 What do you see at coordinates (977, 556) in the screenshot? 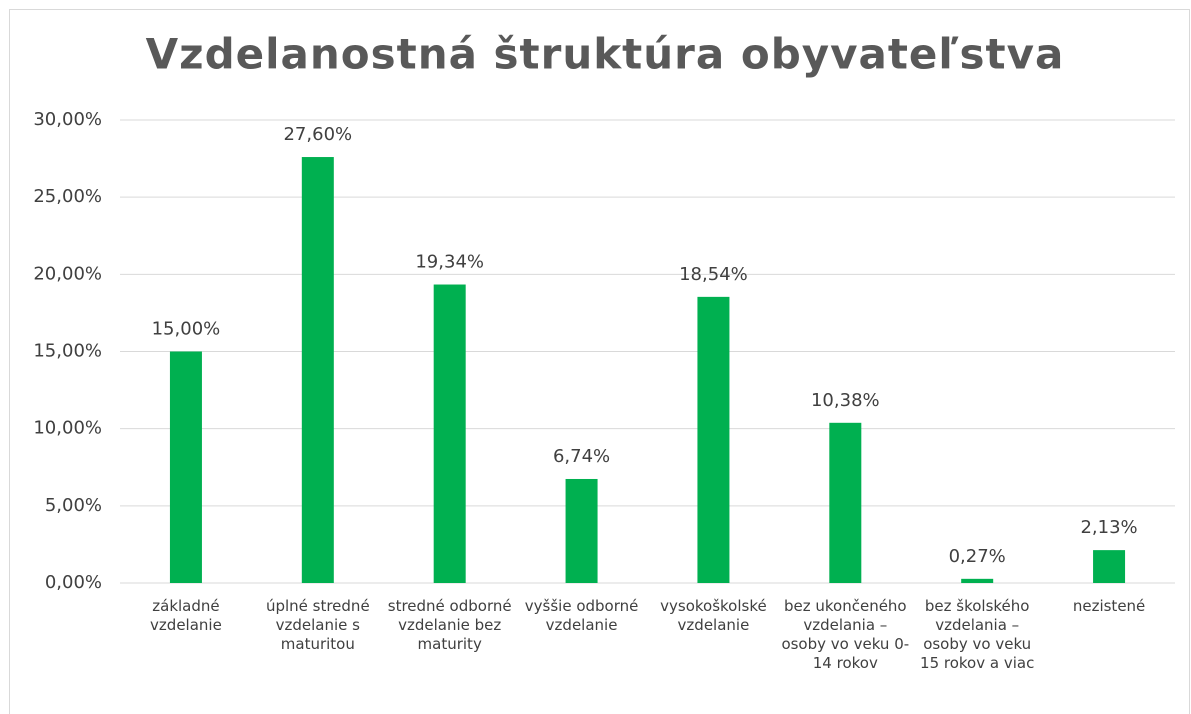
I see `data-label: 0,27%` at bounding box center [977, 556].